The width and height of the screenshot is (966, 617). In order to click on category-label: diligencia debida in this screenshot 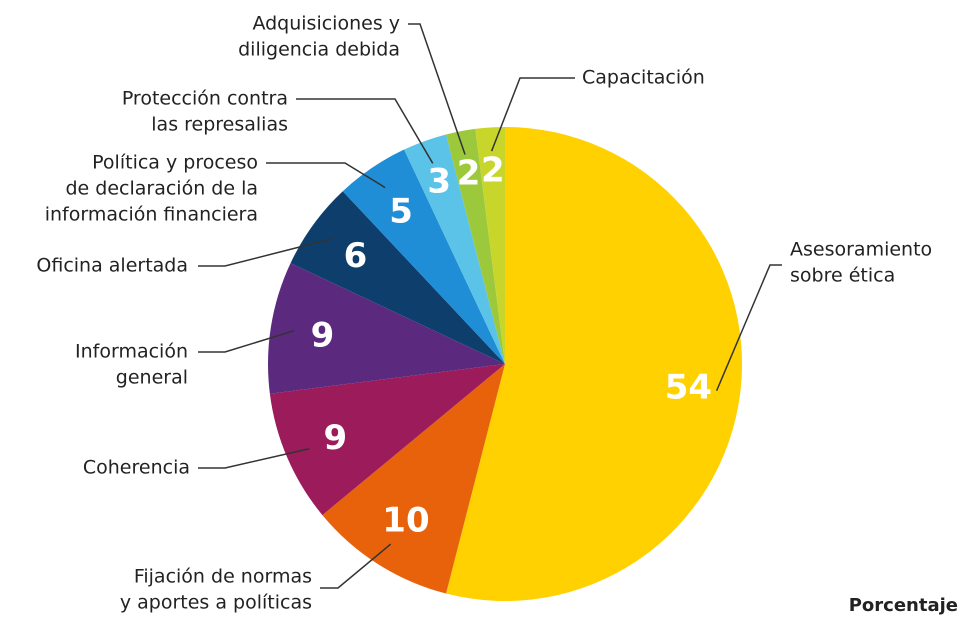, I will do `click(319, 50)`.